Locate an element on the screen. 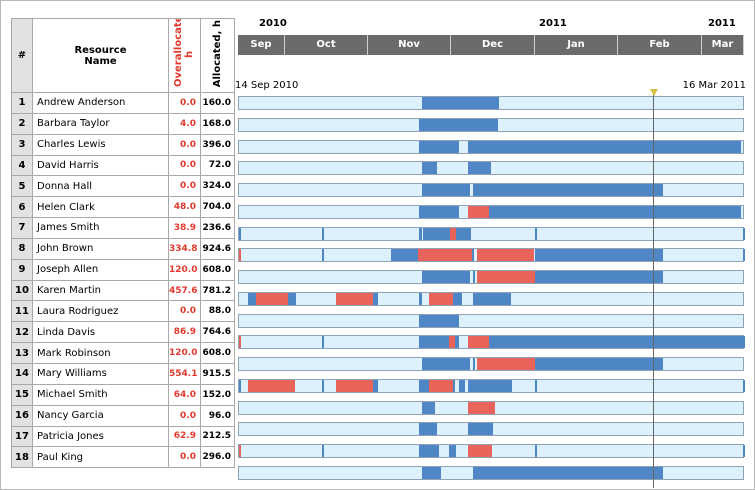 This screenshot has width=755, height=490. column-header-allocated: Allocated, h is located at coordinates (217, 55).